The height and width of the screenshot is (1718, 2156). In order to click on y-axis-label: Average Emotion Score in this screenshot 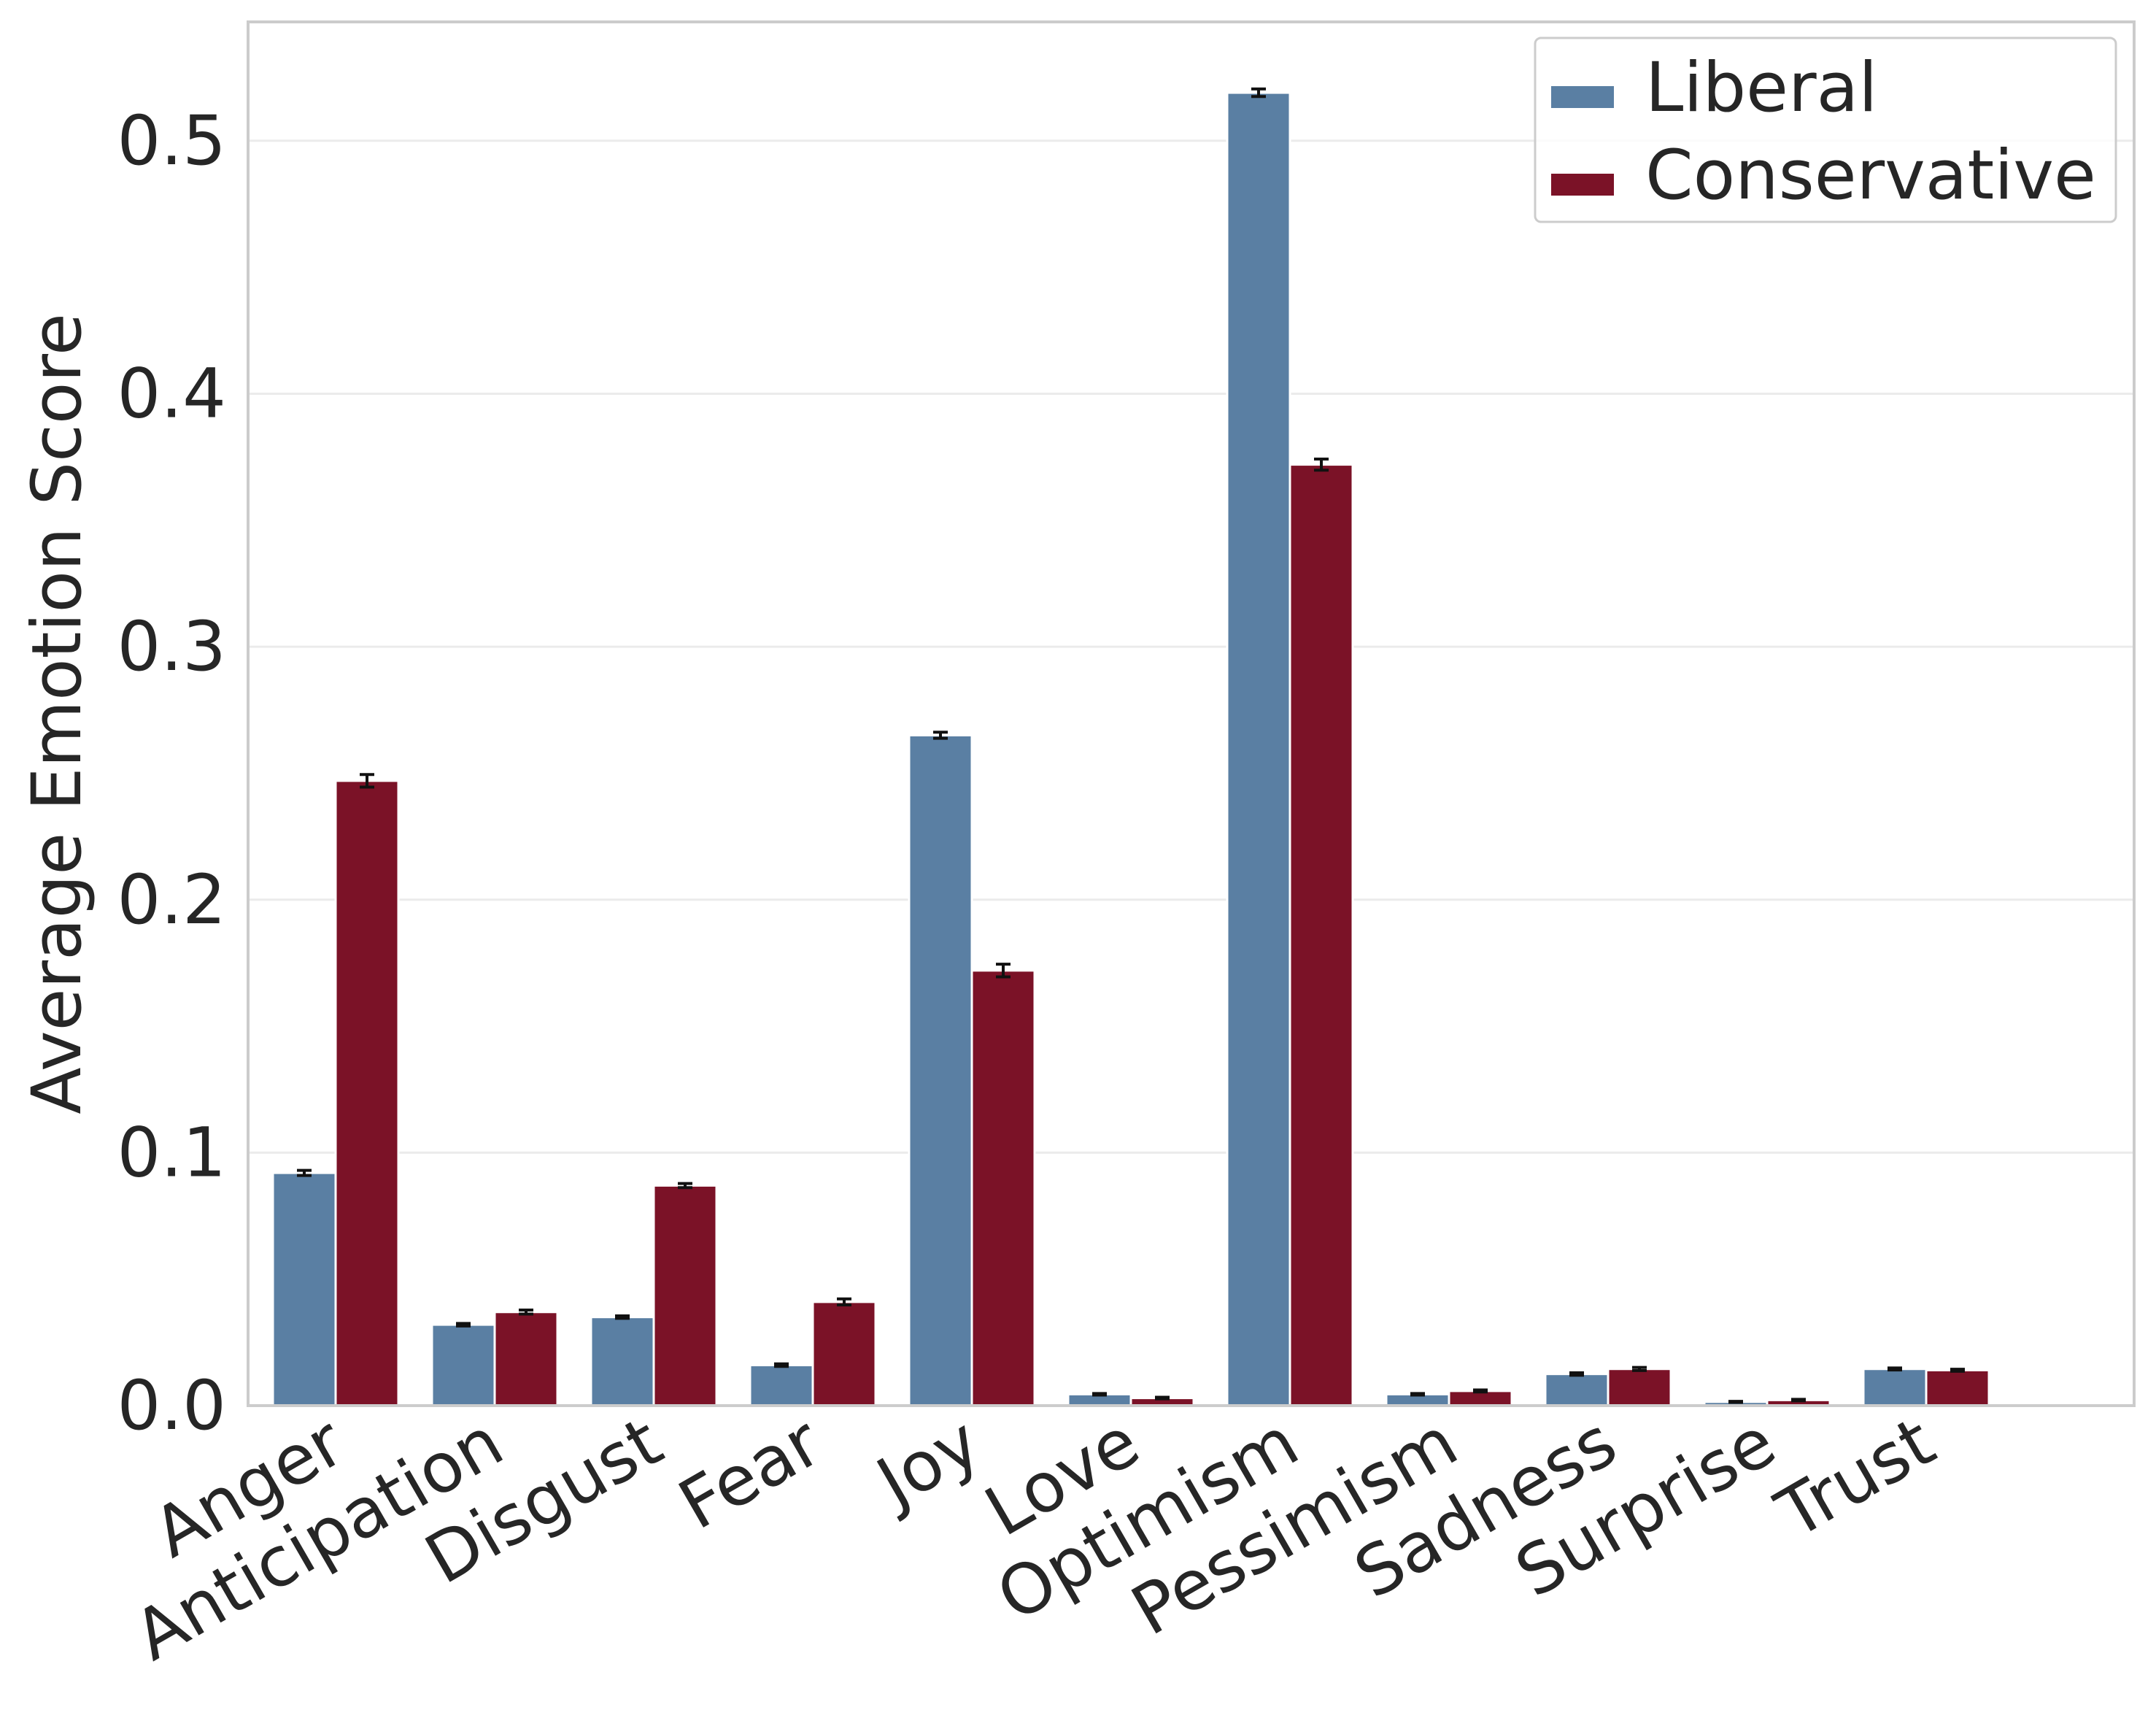, I will do `click(57, 713)`.